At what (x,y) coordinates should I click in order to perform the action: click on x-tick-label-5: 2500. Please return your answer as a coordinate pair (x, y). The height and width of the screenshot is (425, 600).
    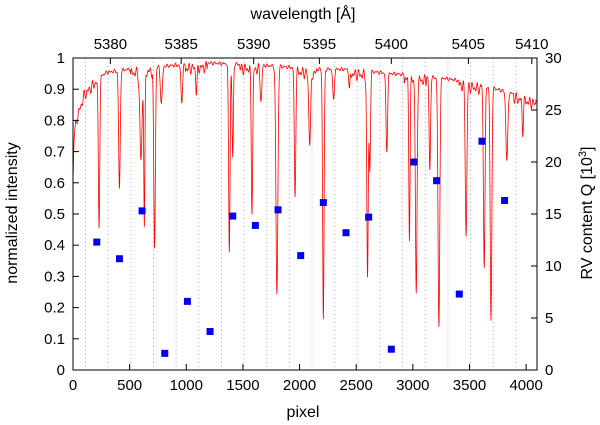
    Looking at the image, I should click on (356, 385).